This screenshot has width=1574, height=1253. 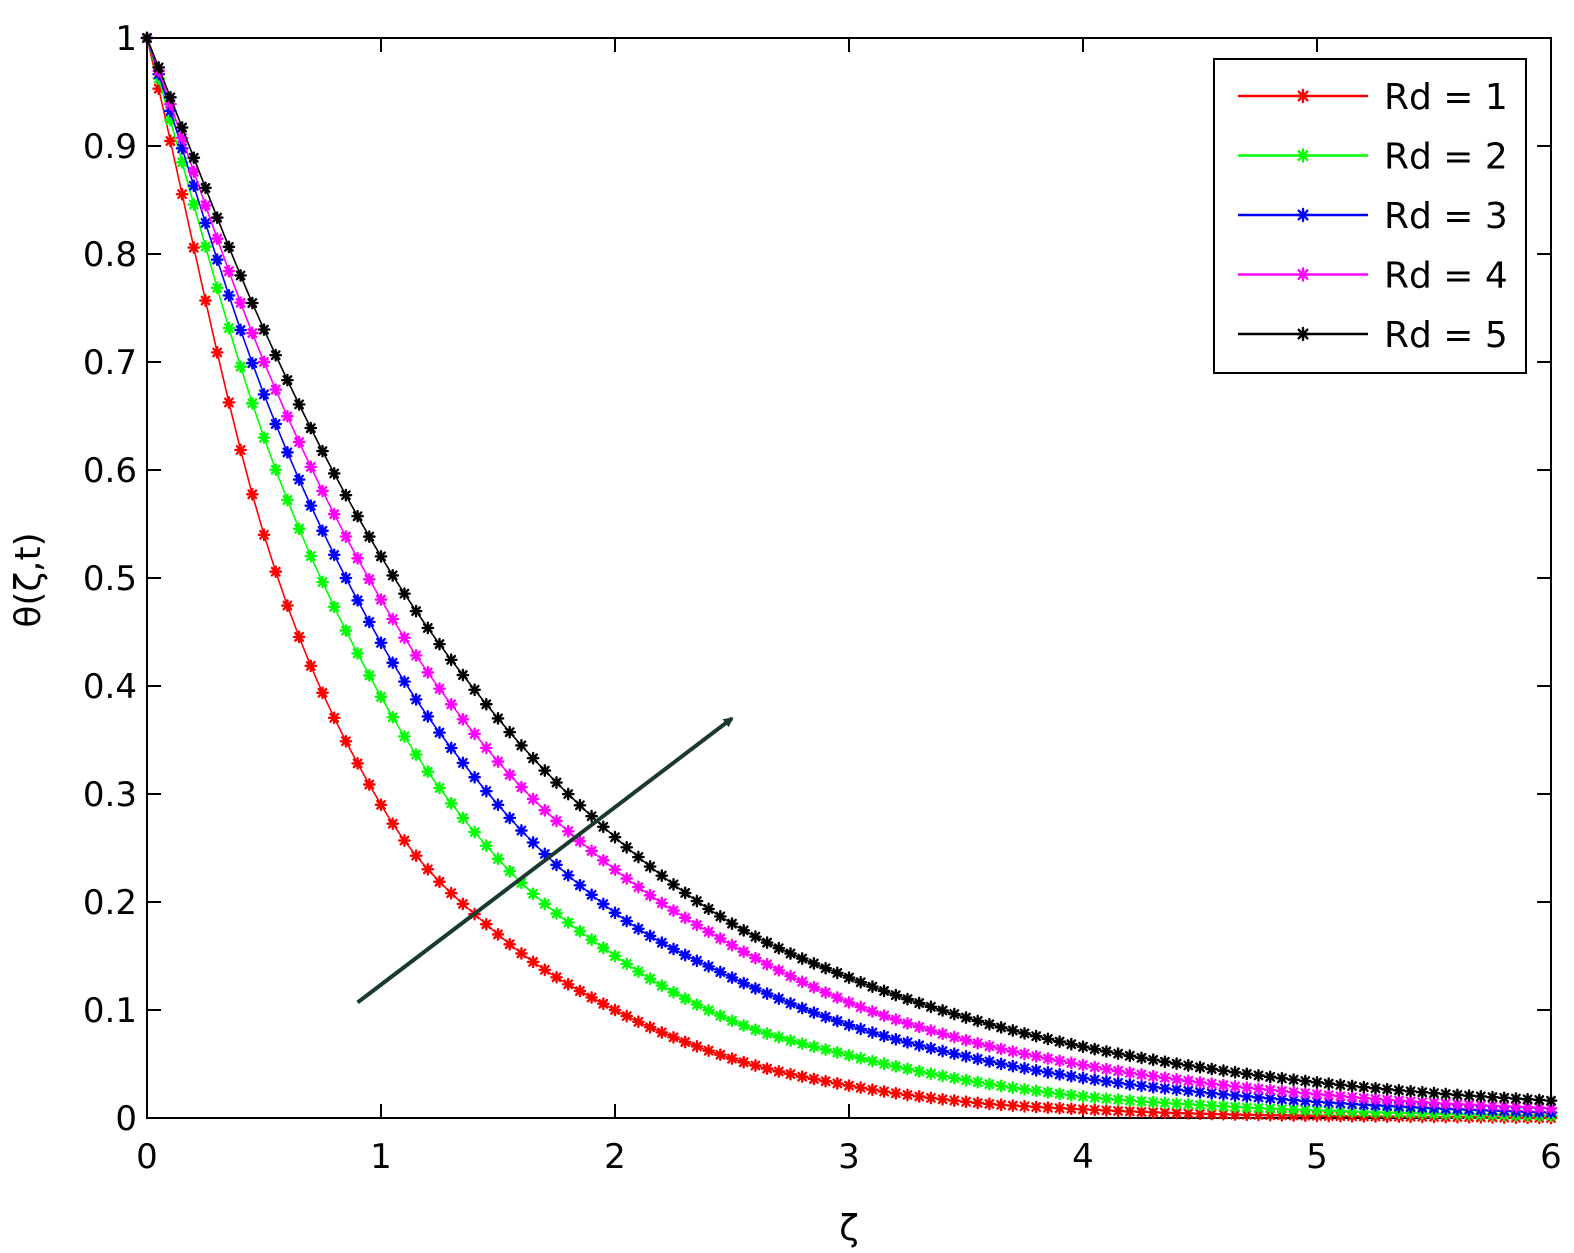 What do you see at coordinates (110, 579) in the screenshot?
I see `y-tick-label: 0.5` at bounding box center [110, 579].